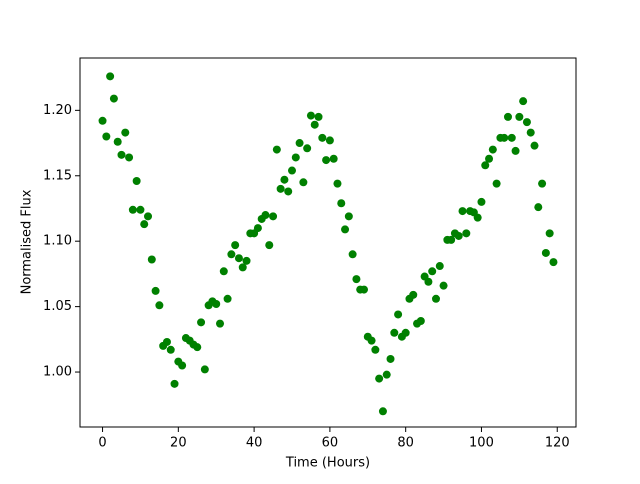 The image size is (640, 484). Describe the element at coordinates (57, 306) in the screenshot. I see `y-tick-label: 1.05` at that location.